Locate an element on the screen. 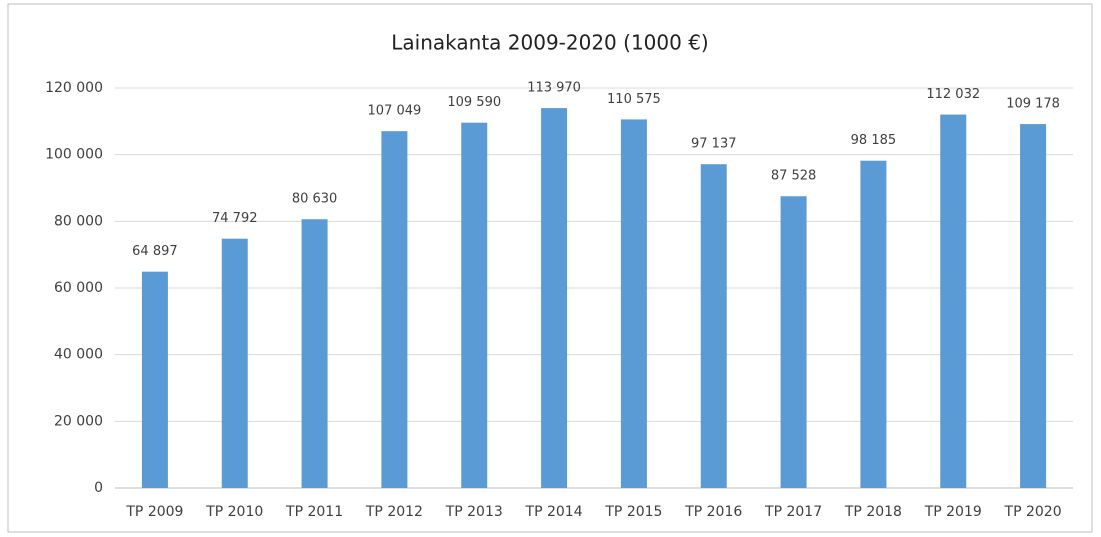 Image resolution: width=1101 pixels, height=537 pixels. x-tick-label: TP 2017 is located at coordinates (793, 512).